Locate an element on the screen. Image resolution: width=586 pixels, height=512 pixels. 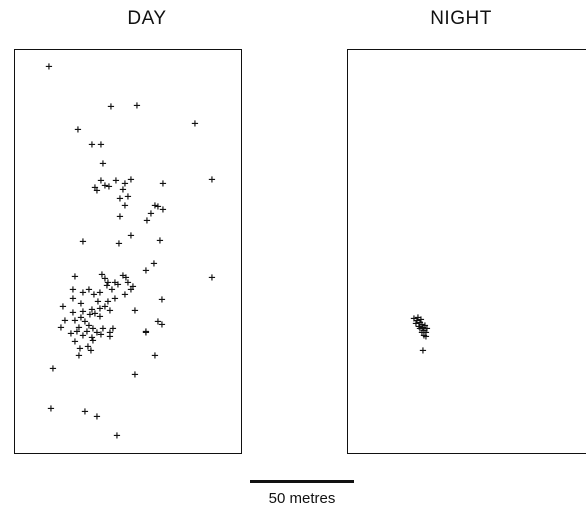
night-scatter: ++++++++++++++++++ is located at coordinates (420, 335).